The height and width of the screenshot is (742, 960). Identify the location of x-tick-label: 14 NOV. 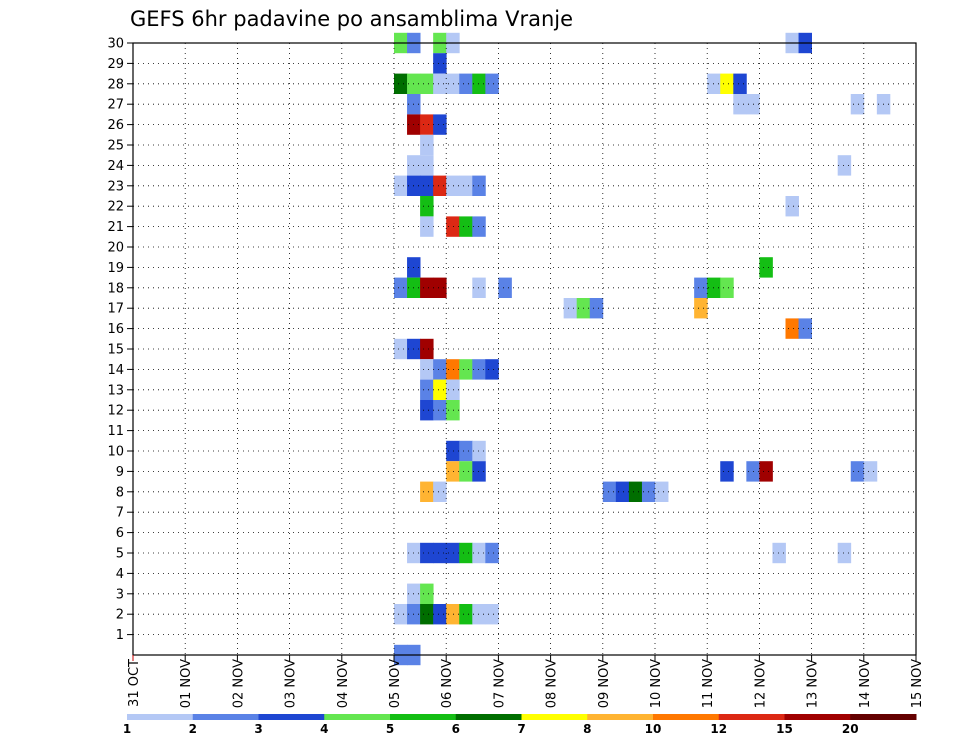
(865, 683).